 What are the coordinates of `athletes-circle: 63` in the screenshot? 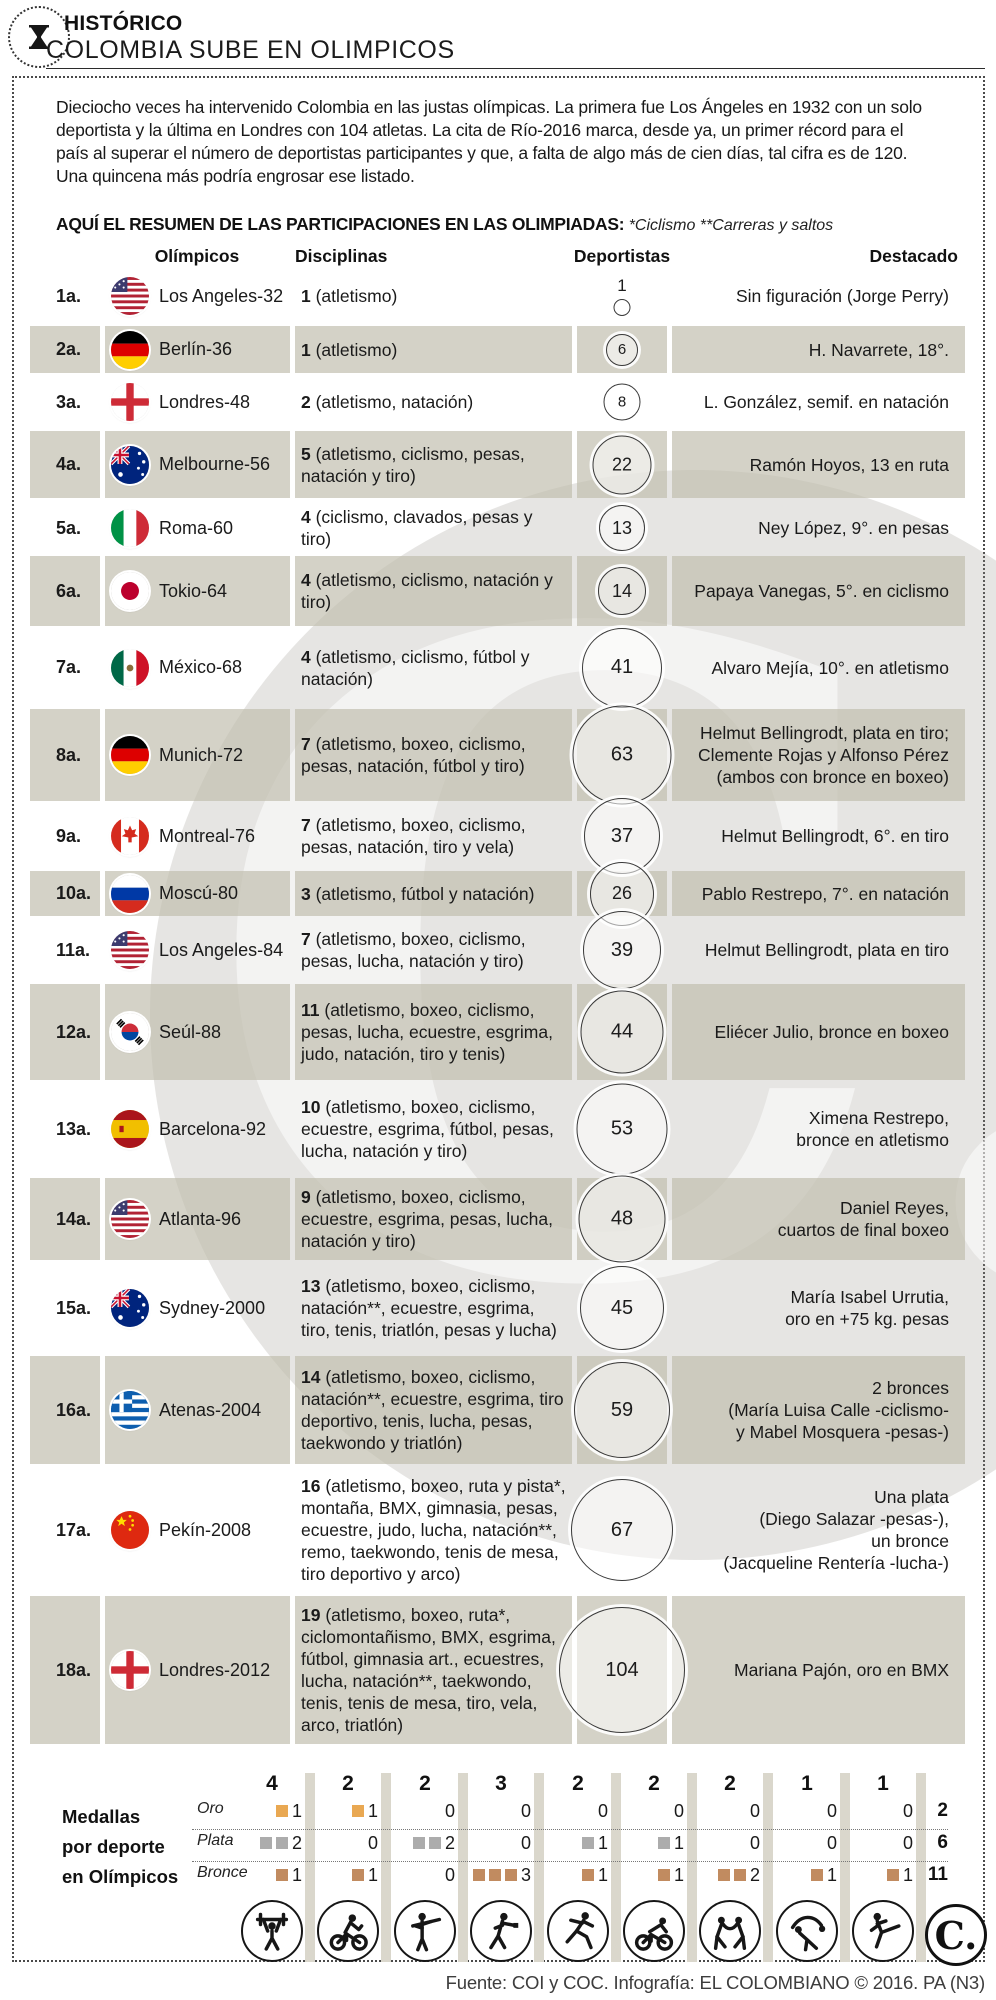 It's located at (622, 755).